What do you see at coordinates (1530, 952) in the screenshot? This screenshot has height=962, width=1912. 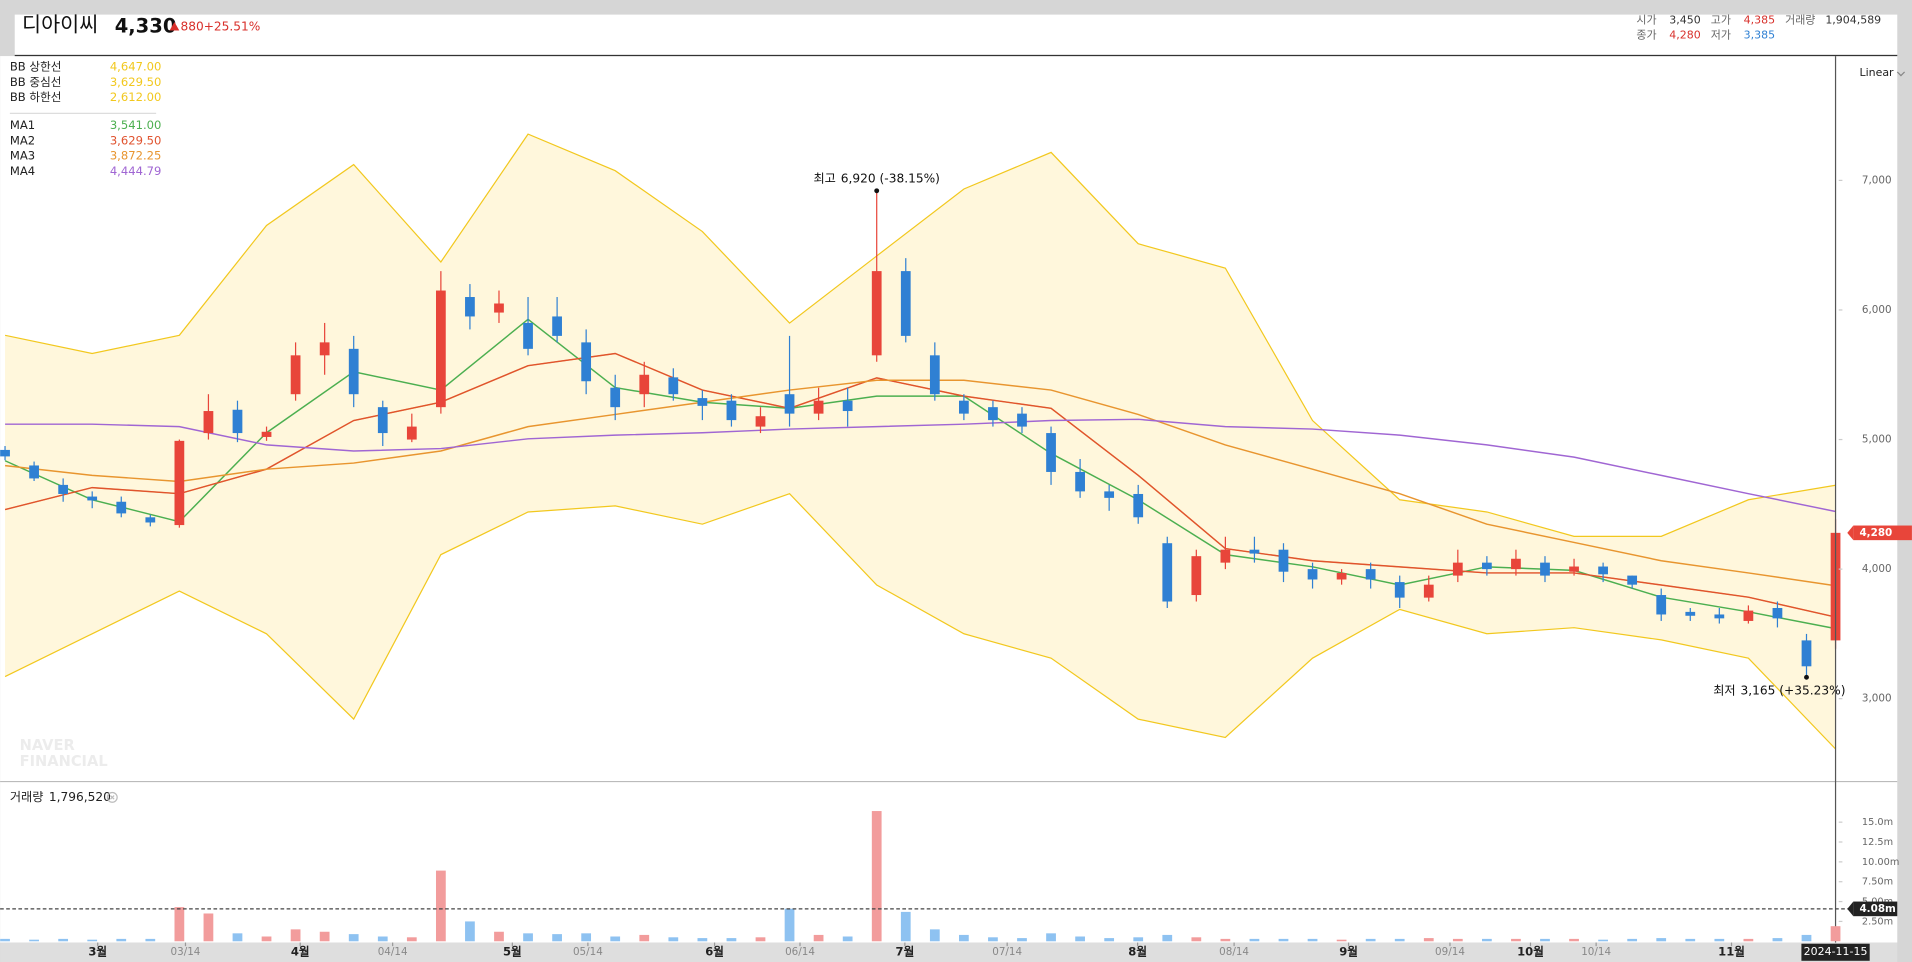 I see `x-tick-label: 10월` at bounding box center [1530, 952].